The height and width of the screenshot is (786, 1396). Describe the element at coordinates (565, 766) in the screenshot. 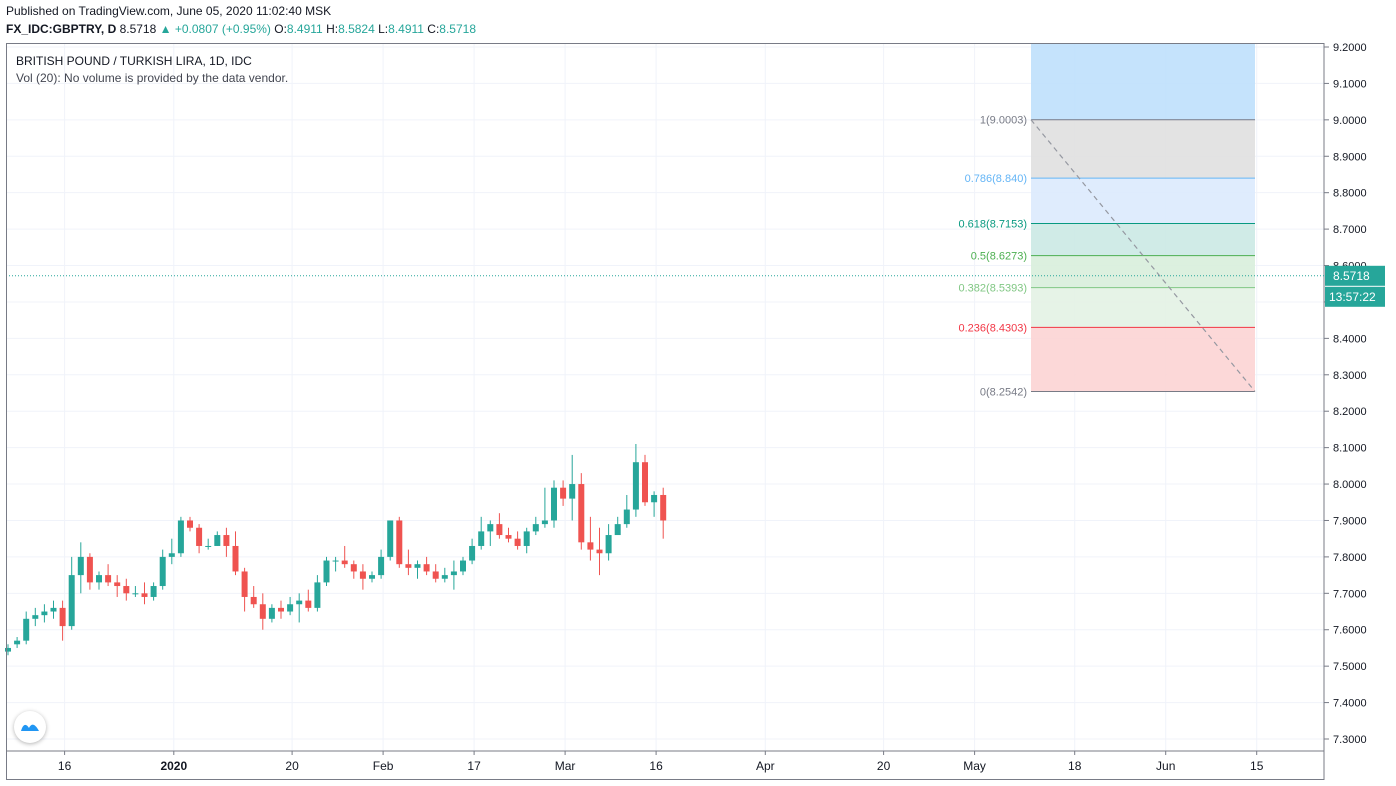

I see `x-tick-label: Mar` at that location.